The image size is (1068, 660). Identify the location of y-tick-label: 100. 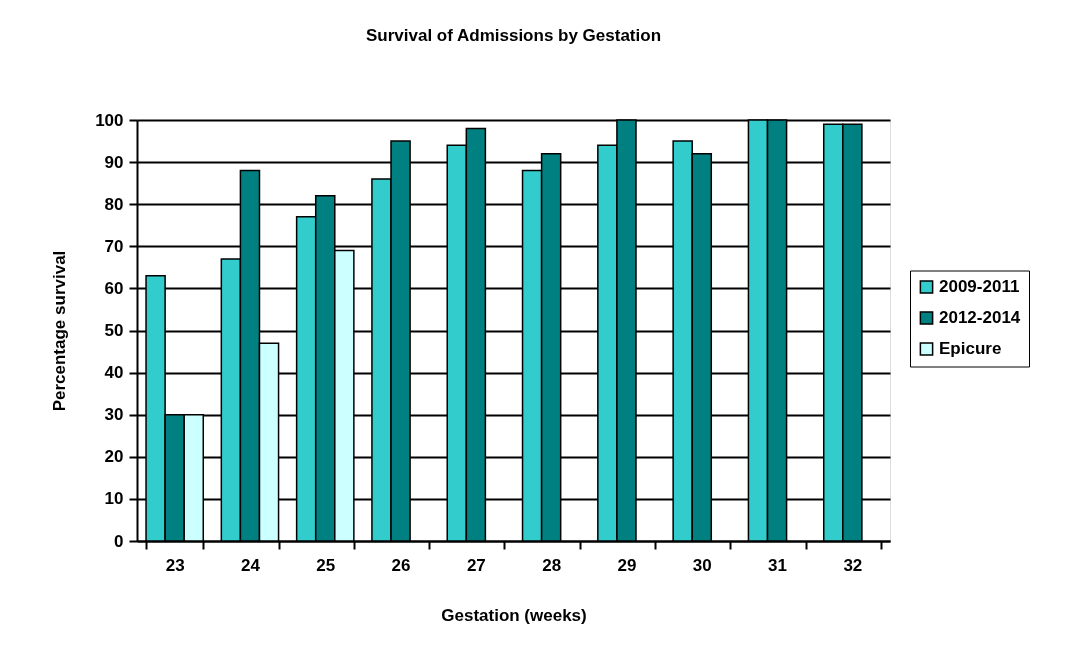
(109, 120).